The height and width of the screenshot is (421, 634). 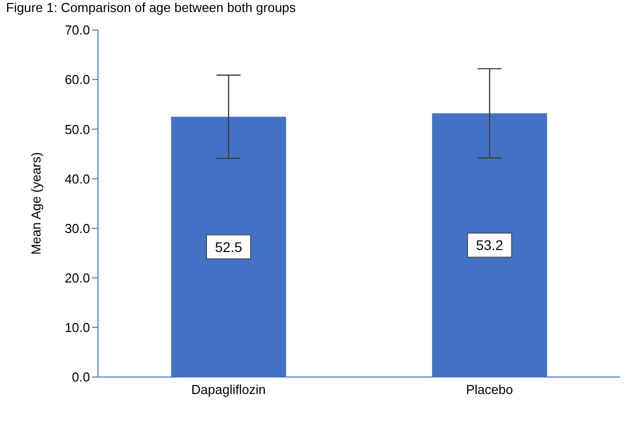 I want to click on chart-title: Figure 1: Comparison of age between both groups, so click(x=151, y=7).